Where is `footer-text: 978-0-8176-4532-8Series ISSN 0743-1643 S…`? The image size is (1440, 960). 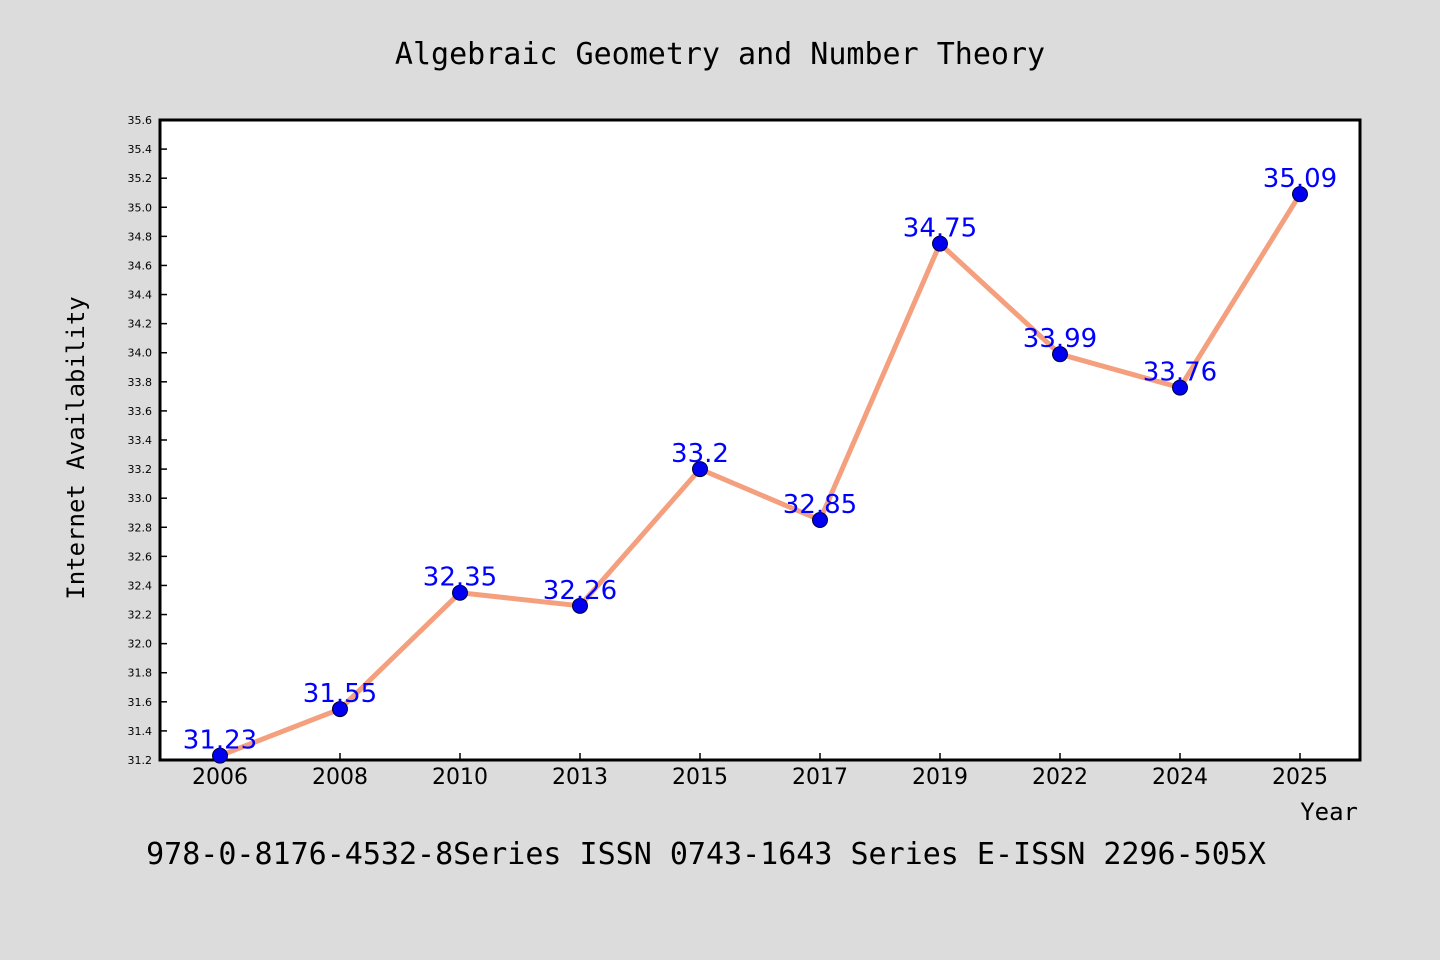 footer-text: 978-0-8176-4532-8Series ISSN 0743-1643 S… is located at coordinates (706, 854).